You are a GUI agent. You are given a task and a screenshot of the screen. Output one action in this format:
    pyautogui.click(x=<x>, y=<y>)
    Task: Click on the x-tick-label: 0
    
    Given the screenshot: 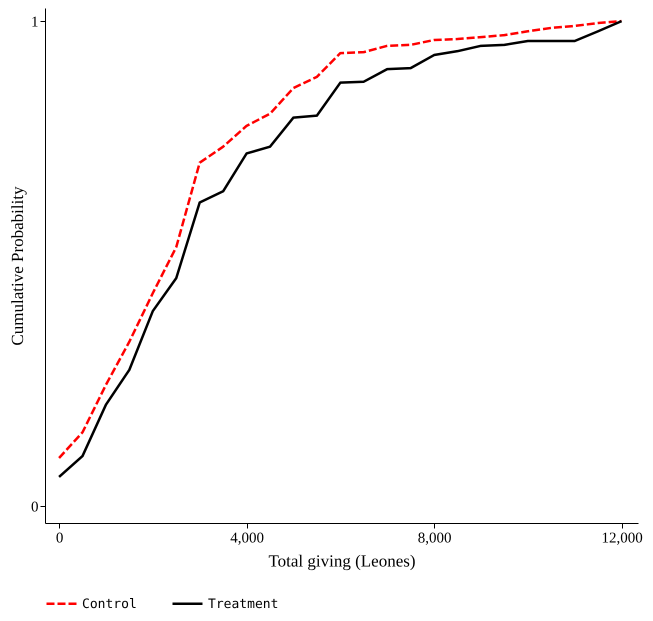 What is the action you would take?
    pyautogui.click(x=60, y=538)
    